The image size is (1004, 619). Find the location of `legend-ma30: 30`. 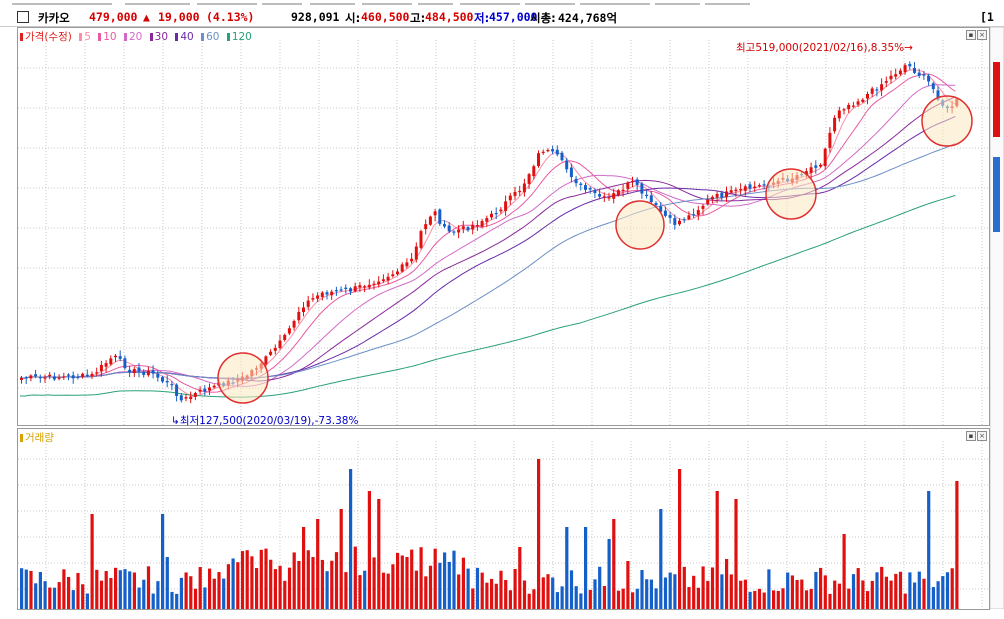

legend-ma30: 30 is located at coordinates (158, 37).